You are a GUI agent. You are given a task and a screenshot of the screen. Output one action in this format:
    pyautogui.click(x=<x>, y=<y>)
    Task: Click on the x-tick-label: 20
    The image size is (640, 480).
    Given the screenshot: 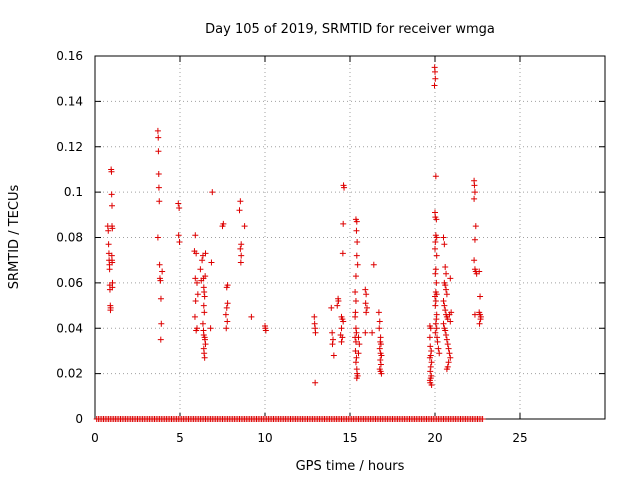 What is the action you would take?
    pyautogui.click(x=434, y=438)
    